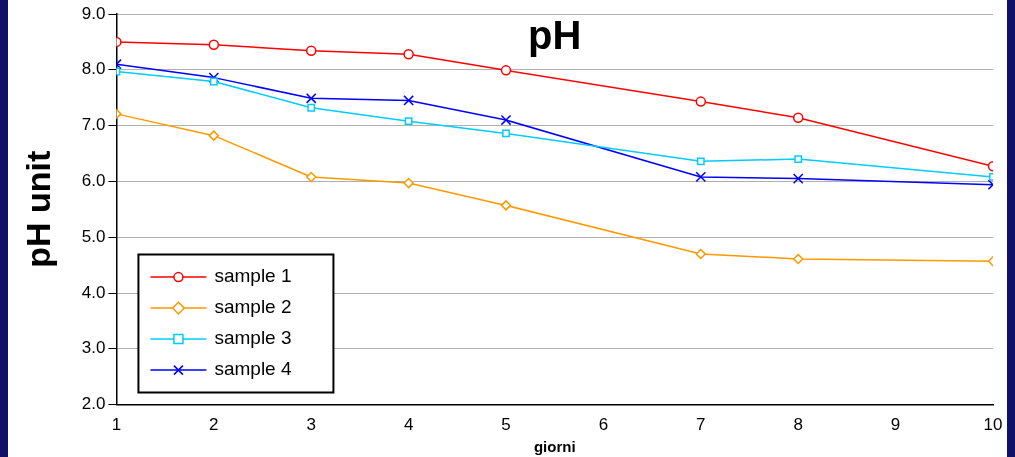 This screenshot has height=457, width=1015. Describe the element at coordinates (93, 236) in the screenshot. I see `y-tick-label: 5.0` at that location.